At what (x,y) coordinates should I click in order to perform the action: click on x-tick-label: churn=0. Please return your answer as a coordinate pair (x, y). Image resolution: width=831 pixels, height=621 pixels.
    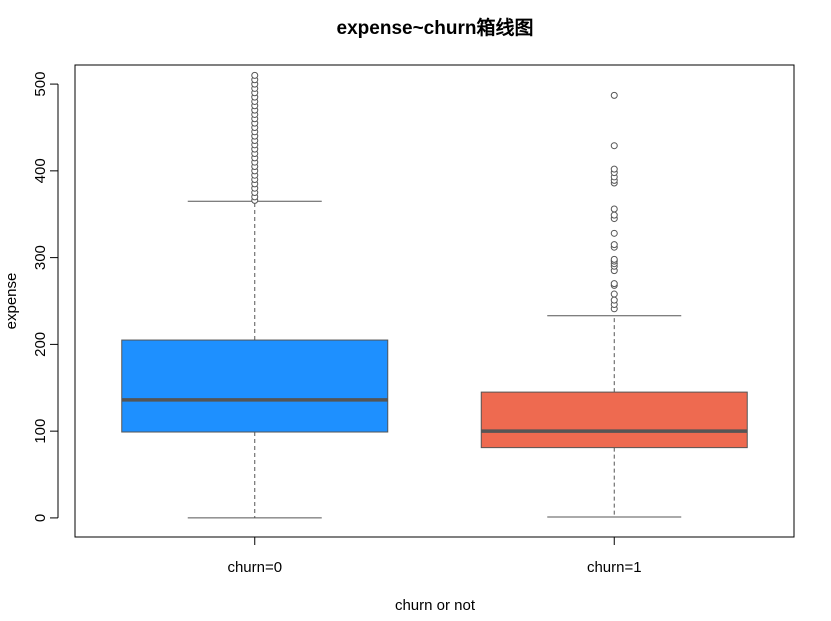
    Looking at the image, I should click on (254, 567).